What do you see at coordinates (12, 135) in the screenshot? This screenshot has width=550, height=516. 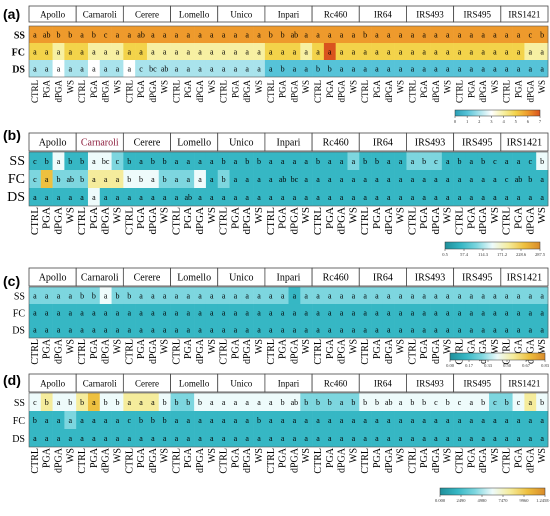 I see `panel-label: (b)` at bounding box center [12, 135].